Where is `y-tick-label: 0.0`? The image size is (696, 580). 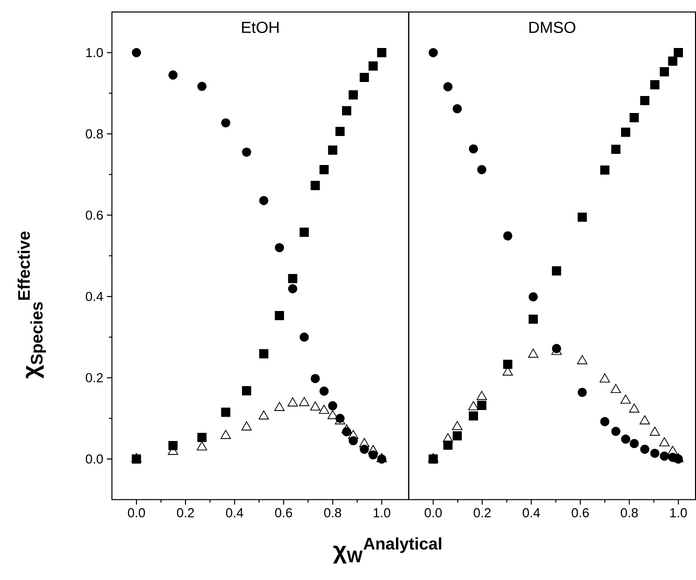
y-tick-label: 0.0 is located at coordinates (94, 459).